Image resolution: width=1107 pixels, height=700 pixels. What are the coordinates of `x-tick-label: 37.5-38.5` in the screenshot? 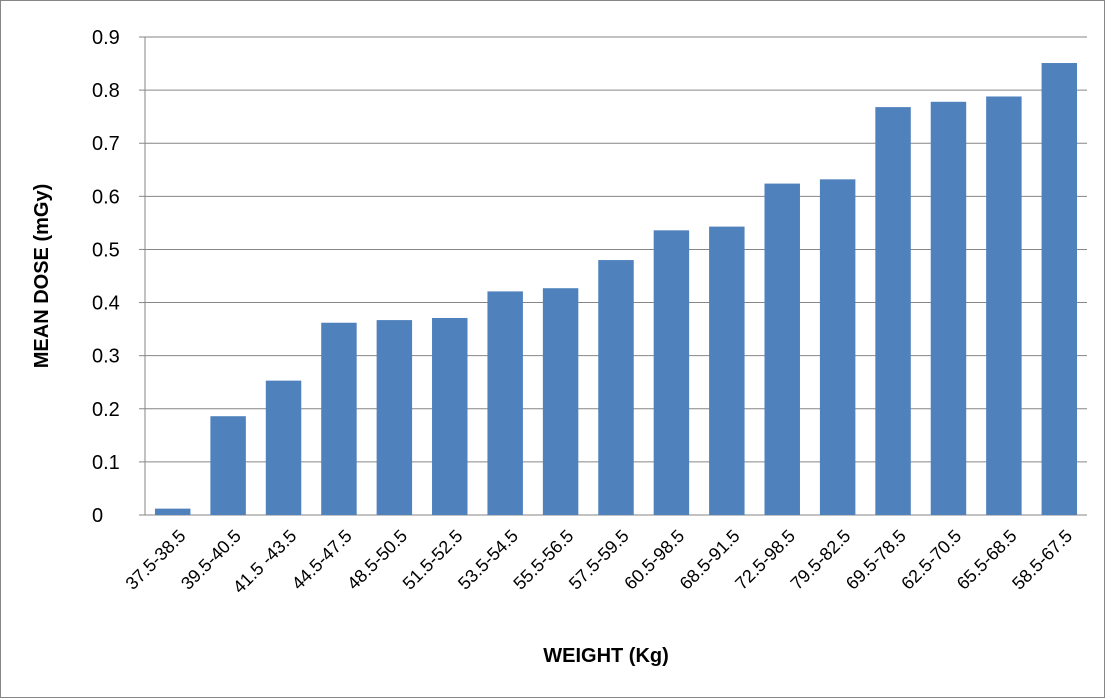 It's located at (156, 560).